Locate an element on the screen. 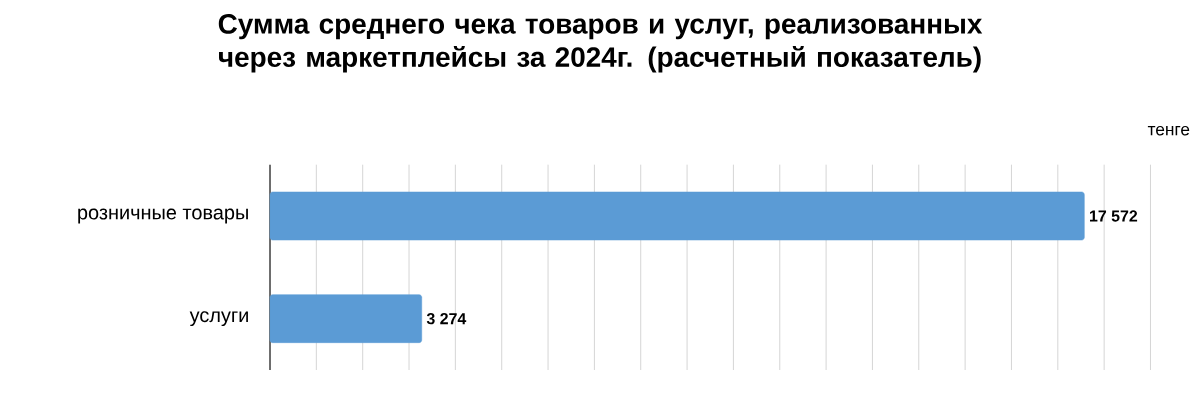 The width and height of the screenshot is (1200, 400). data-label: 3 274 is located at coordinates (446, 319).